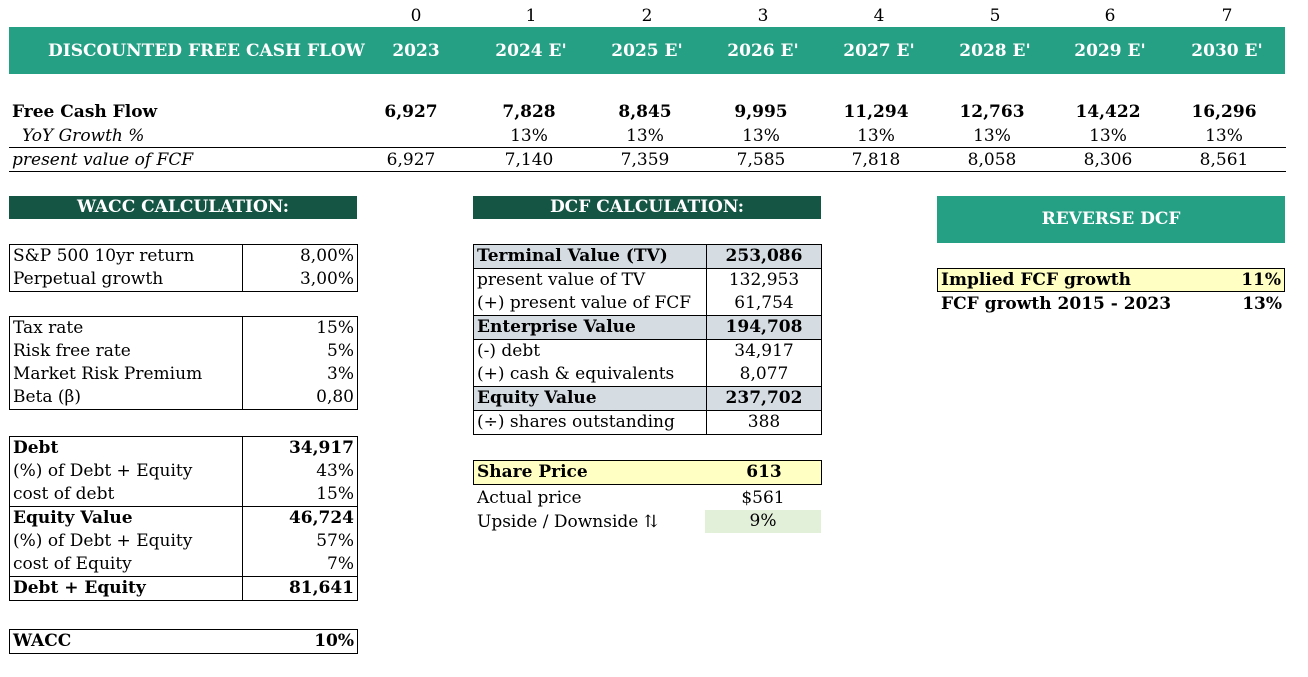  What do you see at coordinates (183, 207) in the screenshot?
I see `wacc-header: WACC CALCULATION:` at bounding box center [183, 207].